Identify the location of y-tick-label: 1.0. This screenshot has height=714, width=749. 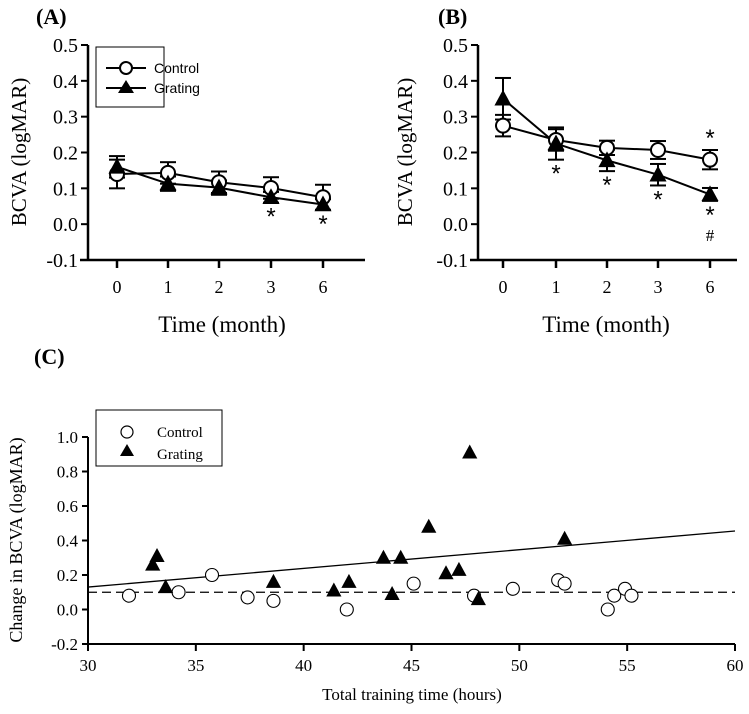
(67, 437).